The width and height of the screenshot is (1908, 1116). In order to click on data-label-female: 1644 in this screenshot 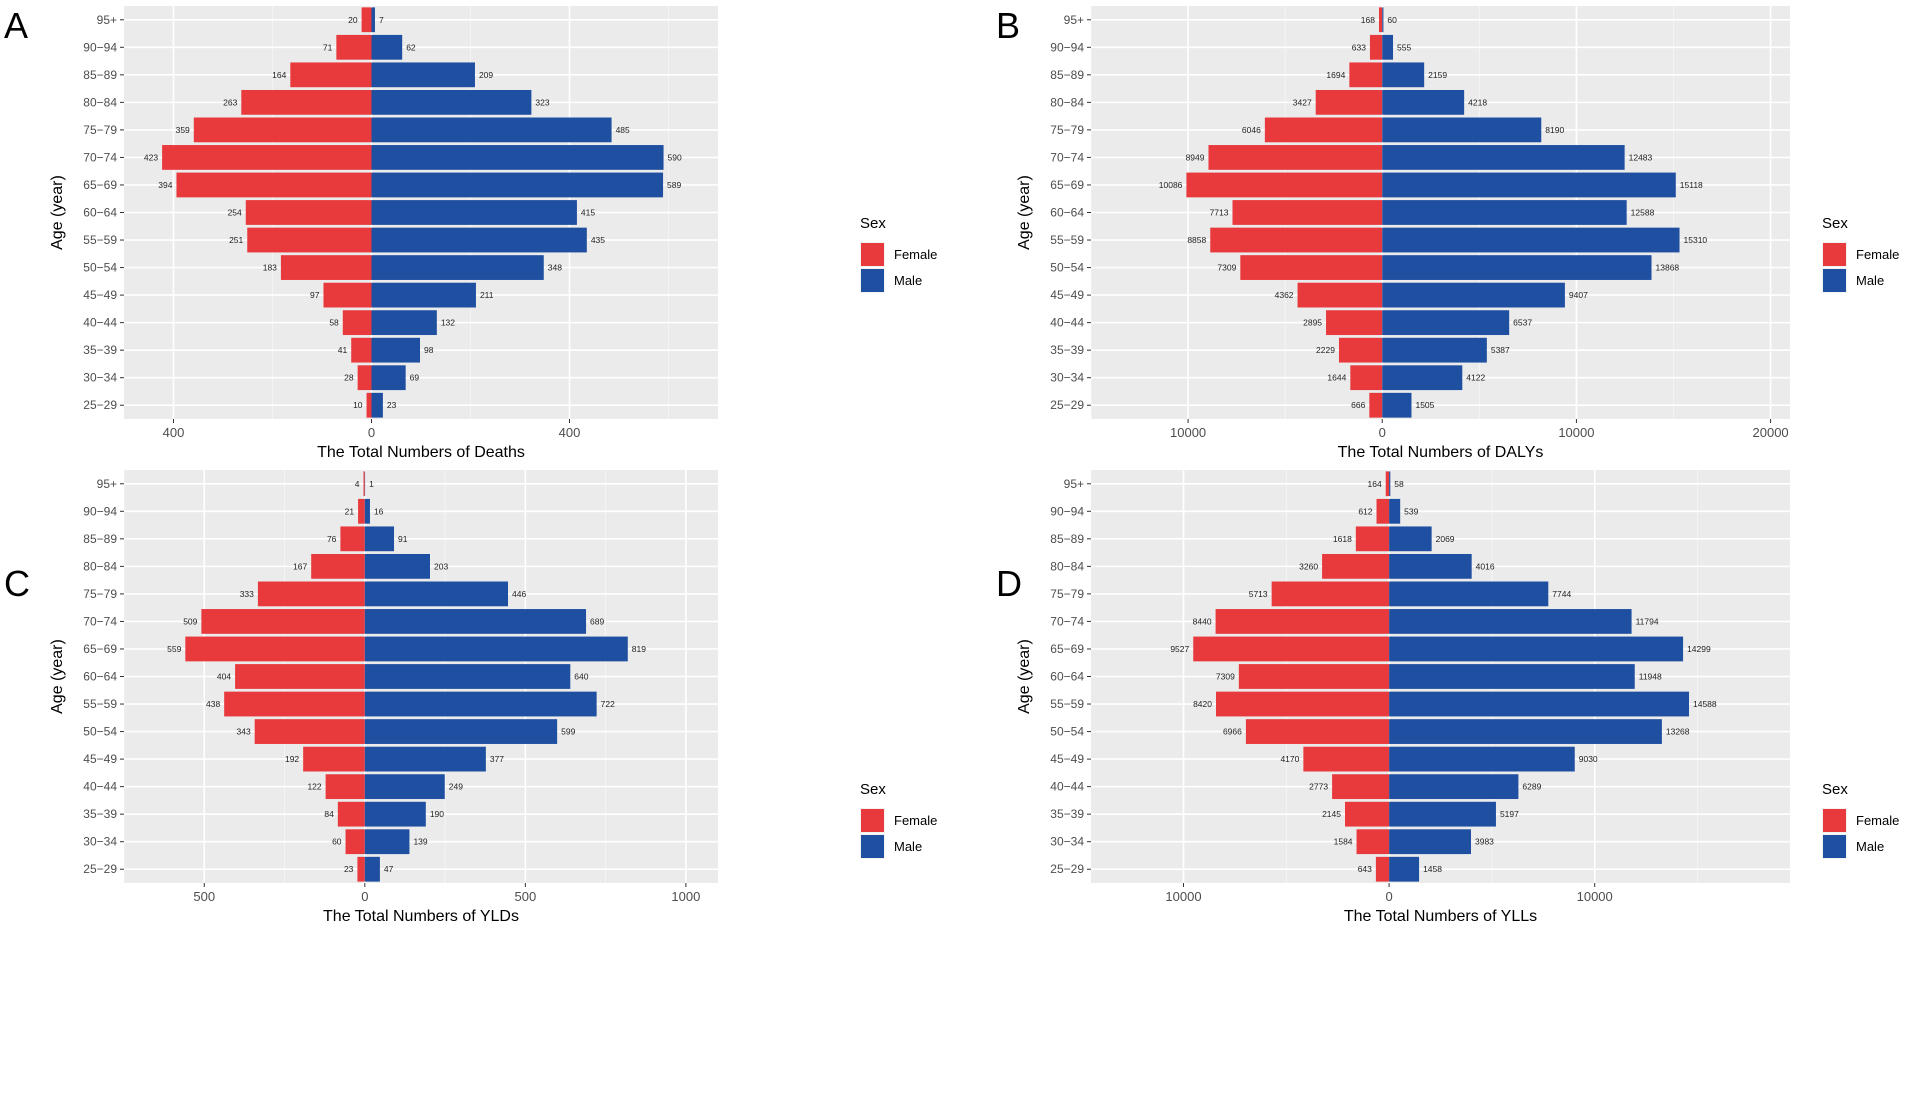, I will do `click(1336, 378)`.